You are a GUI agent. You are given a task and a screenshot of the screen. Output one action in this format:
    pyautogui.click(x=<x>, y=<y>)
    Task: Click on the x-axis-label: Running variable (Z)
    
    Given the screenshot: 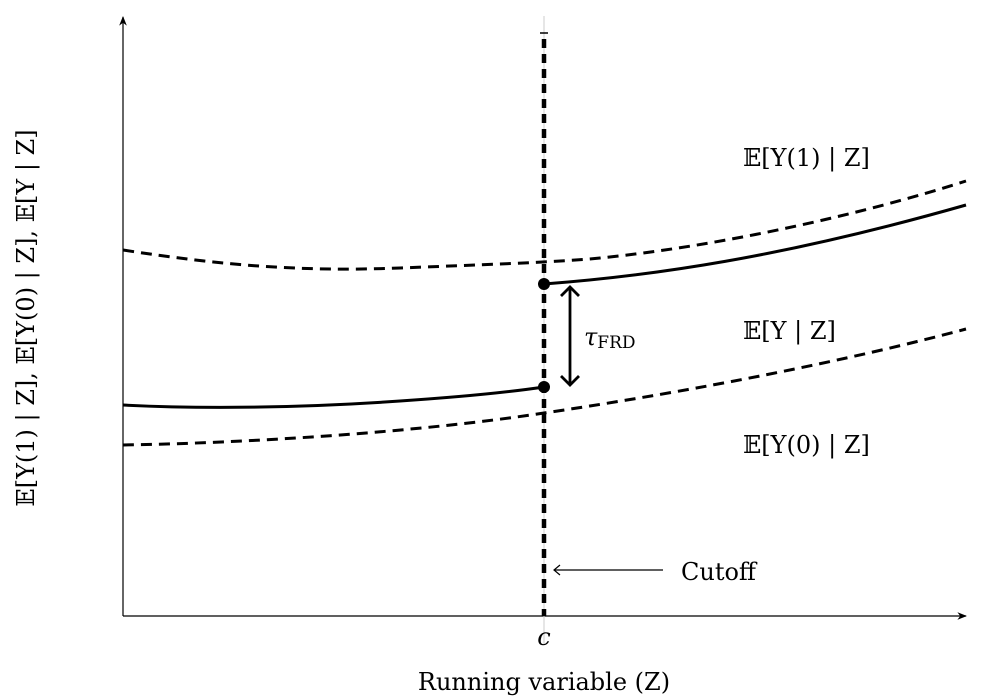 What is the action you would take?
    pyautogui.click(x=544, y=682)
    